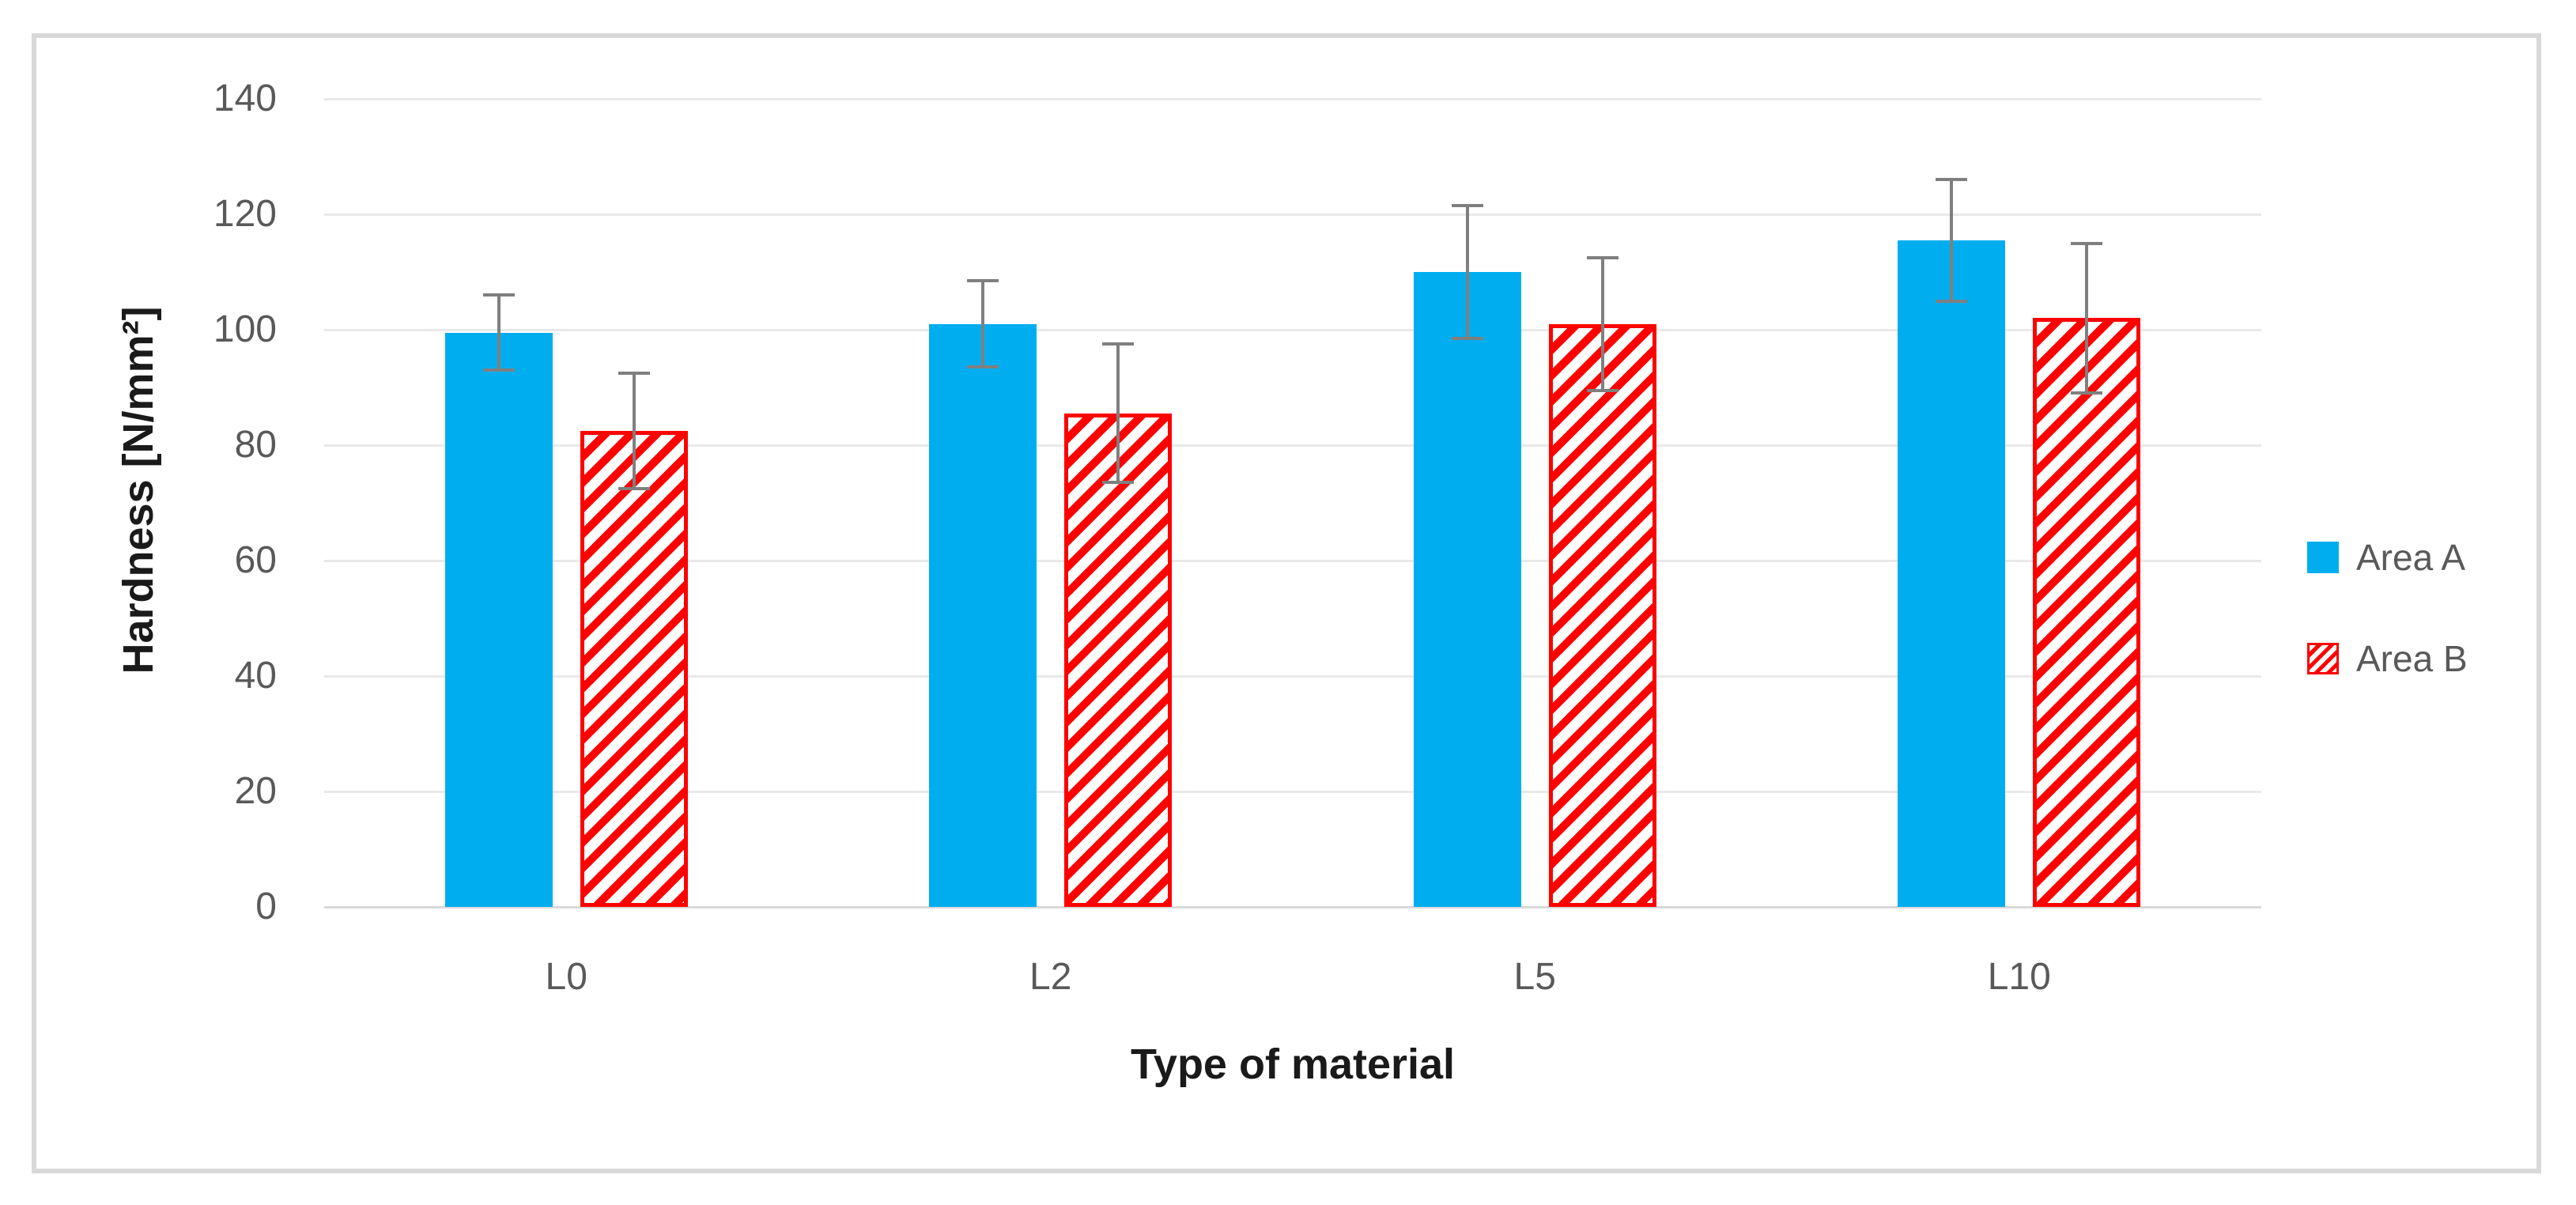 The image size is (2576, 1205). What do you see at coordinates (1467, 589) in the screenshot?
I see `bar-area-a-l5` at bounding box center [1467, 589].